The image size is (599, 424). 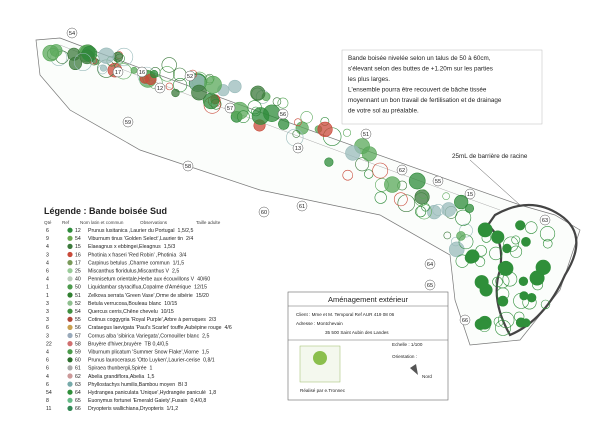 What do you see at coordinates (202, 296) in the screenshot?
I see `legend-size: 15/20` at bounding box center [202, 296].